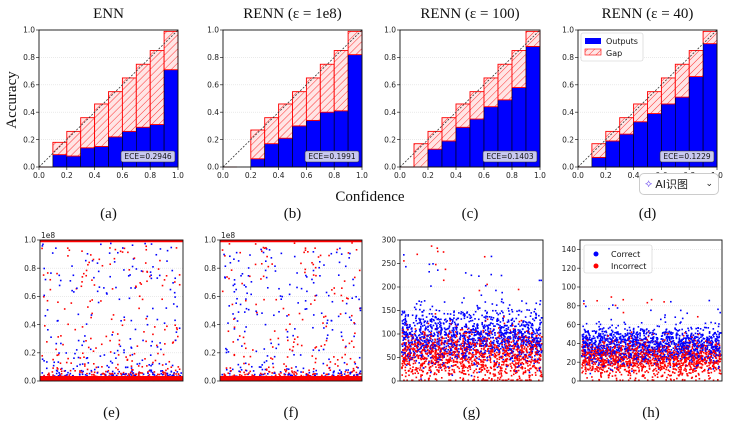 Image resolution: width=732 pixels, height=431 pixels. What do you see at coordinates (258, 144) in the screenshot?
I see `gap-bar` at bounding box center [258, 144].